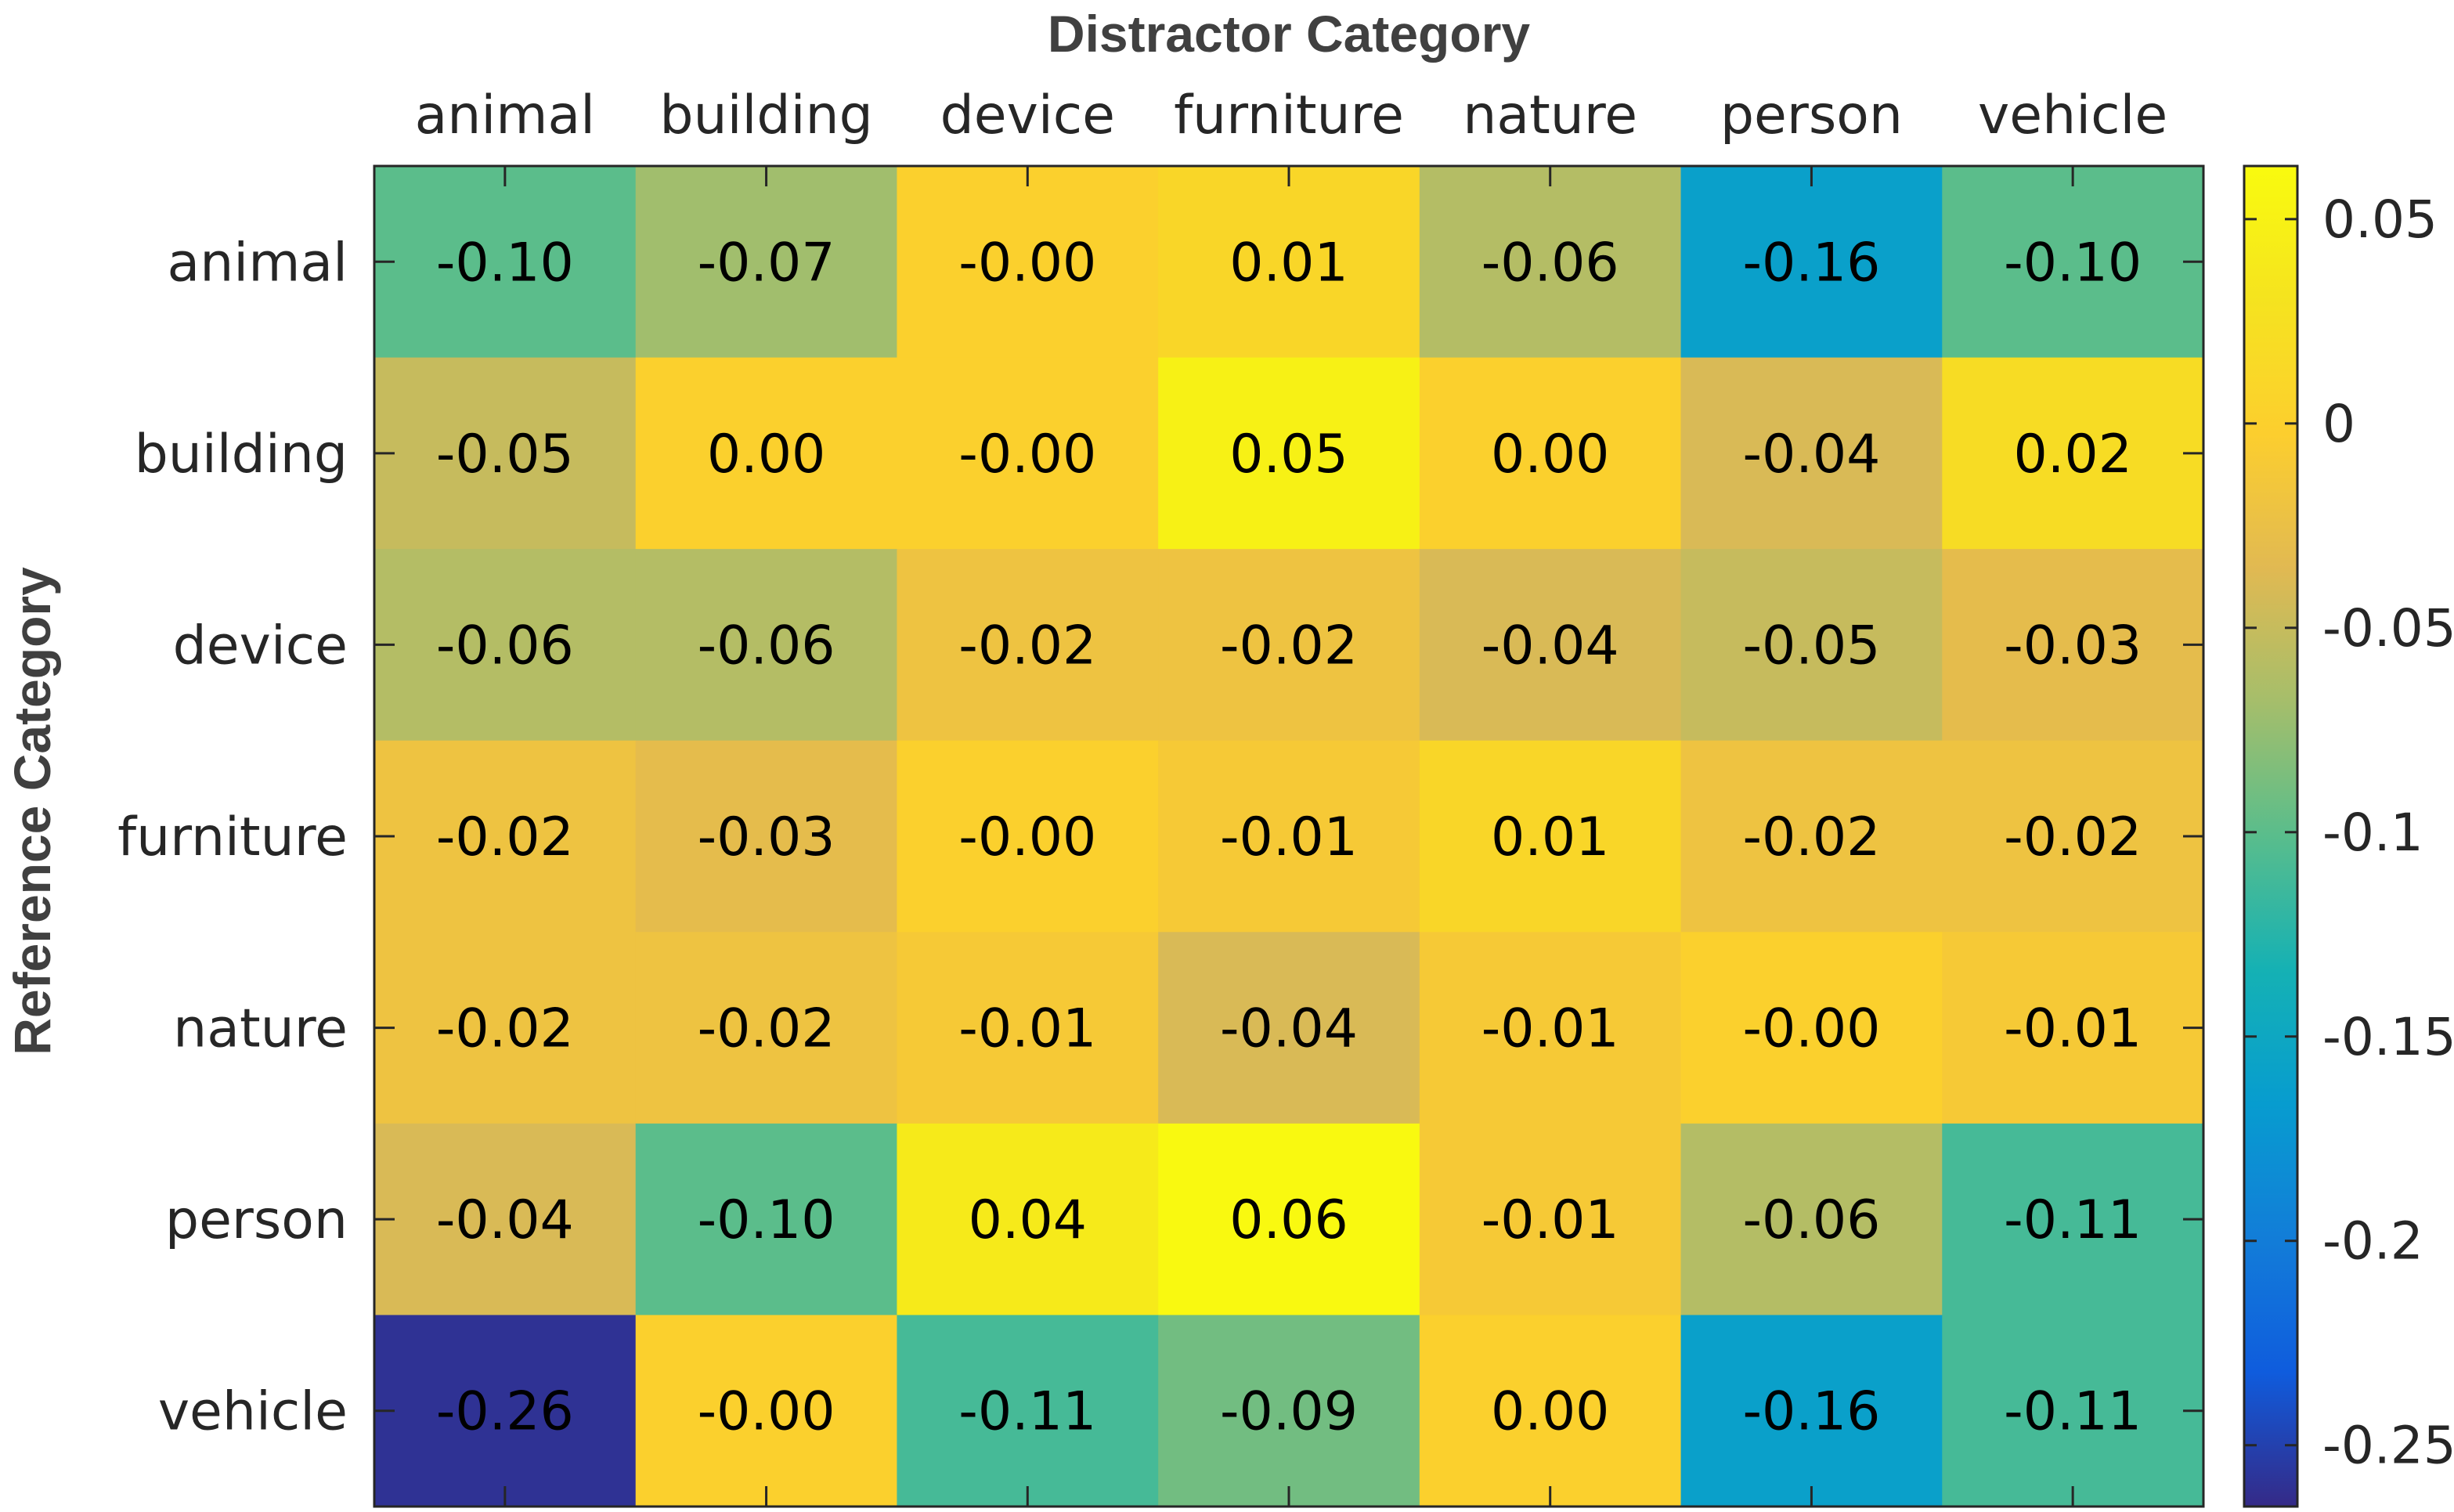 Image resolution: width=2454 pixels, height=1512 pixels. What do you see at coordinates (2380, 219) in the screenshot?
I see `colorbar-tick-label: 0.05` at bounding box center [2380, 219].